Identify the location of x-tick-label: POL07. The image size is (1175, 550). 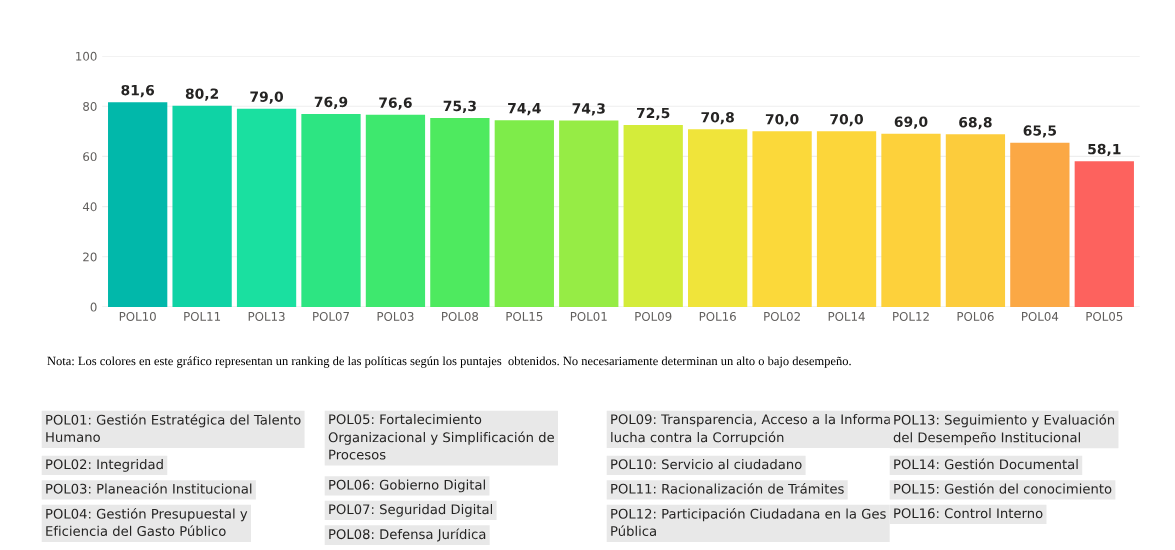
(331, 316).